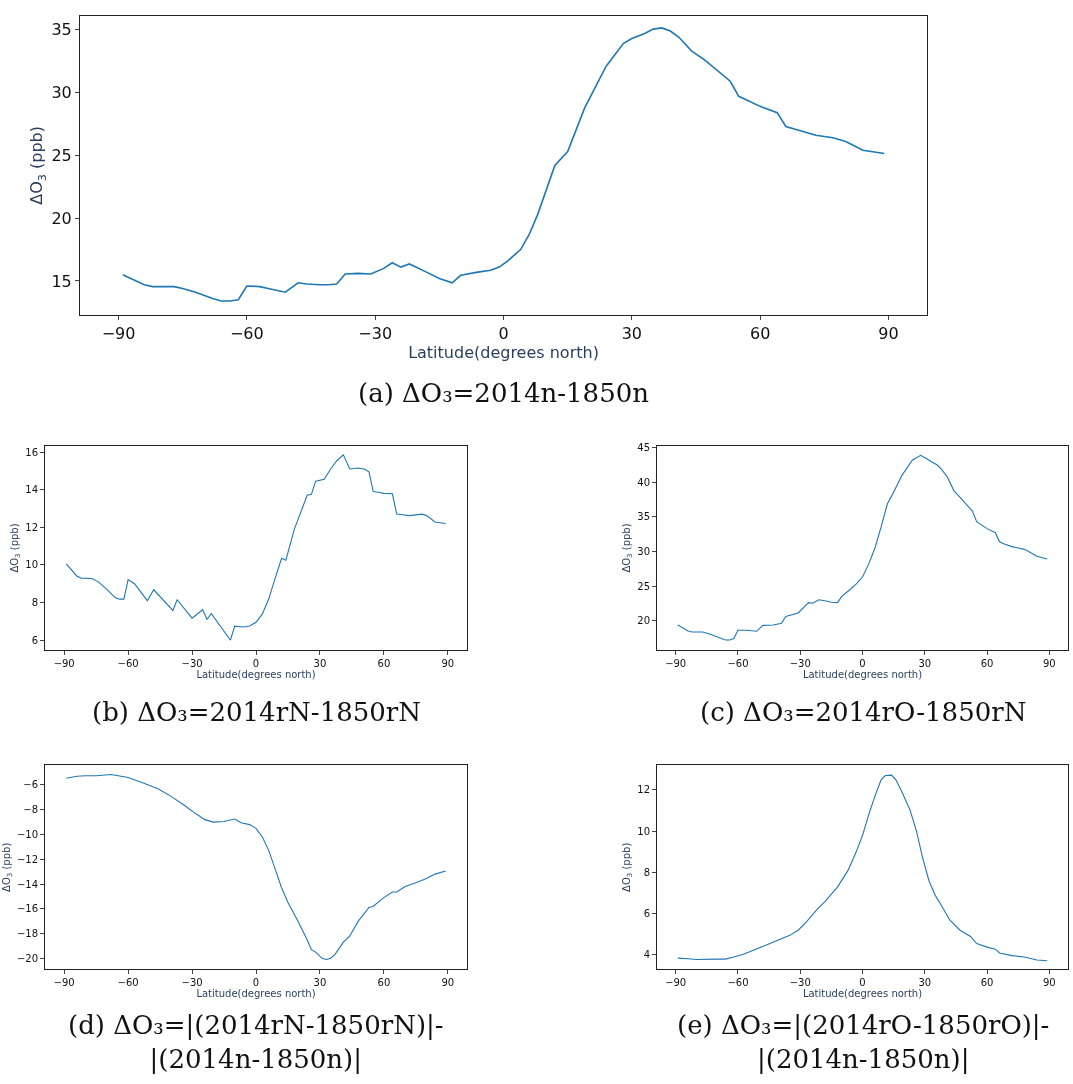  I want to click on y-tick-label: −8, so click(30, 810).